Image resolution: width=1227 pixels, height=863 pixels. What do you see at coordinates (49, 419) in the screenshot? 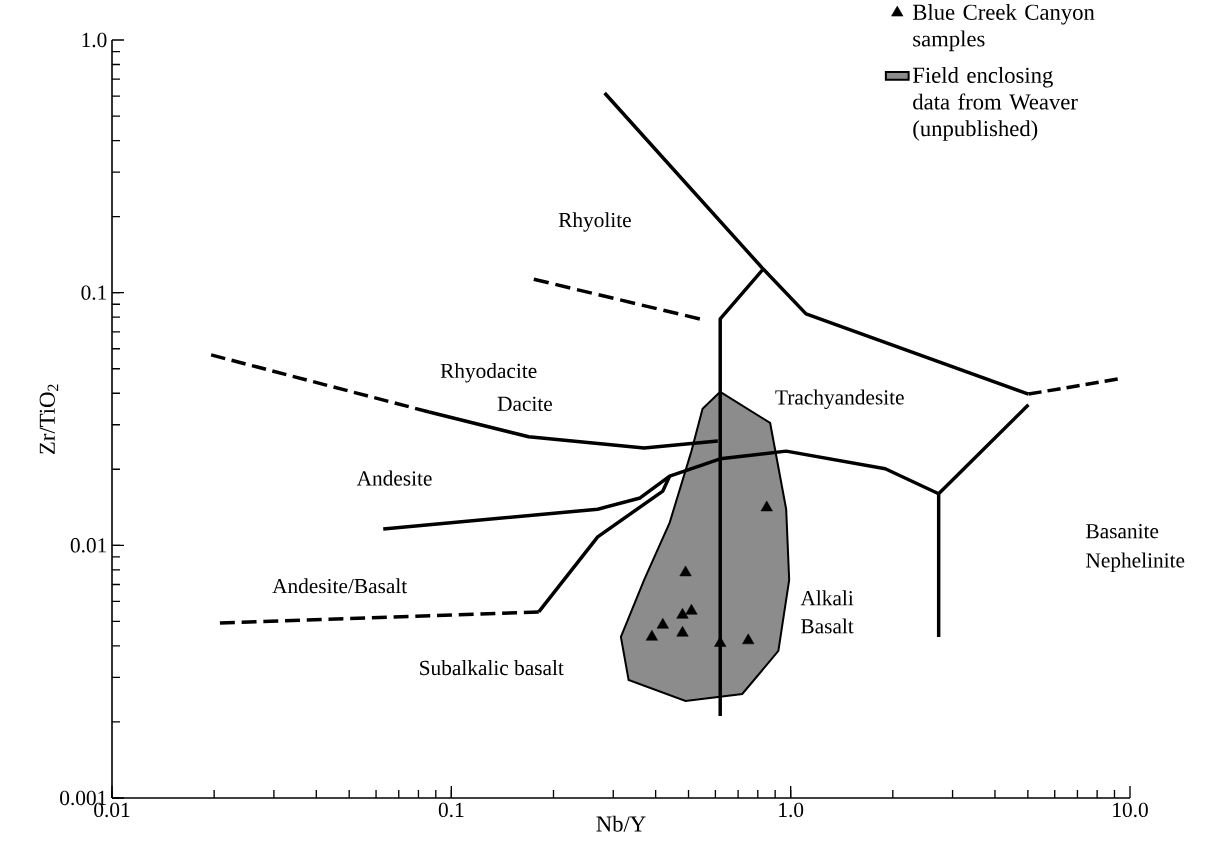
I see `y-axis-title: Zr/TiO$_{2}$` at bounding box center [49, 419].